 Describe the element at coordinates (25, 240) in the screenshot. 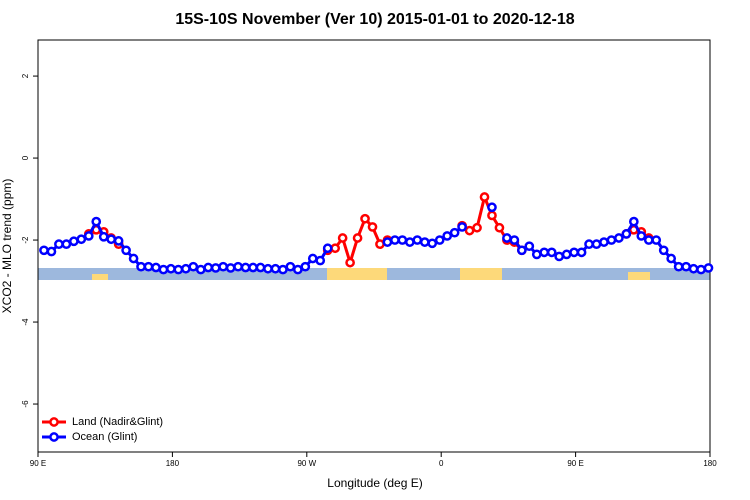

I see `y-tick-label: -2` at that location.